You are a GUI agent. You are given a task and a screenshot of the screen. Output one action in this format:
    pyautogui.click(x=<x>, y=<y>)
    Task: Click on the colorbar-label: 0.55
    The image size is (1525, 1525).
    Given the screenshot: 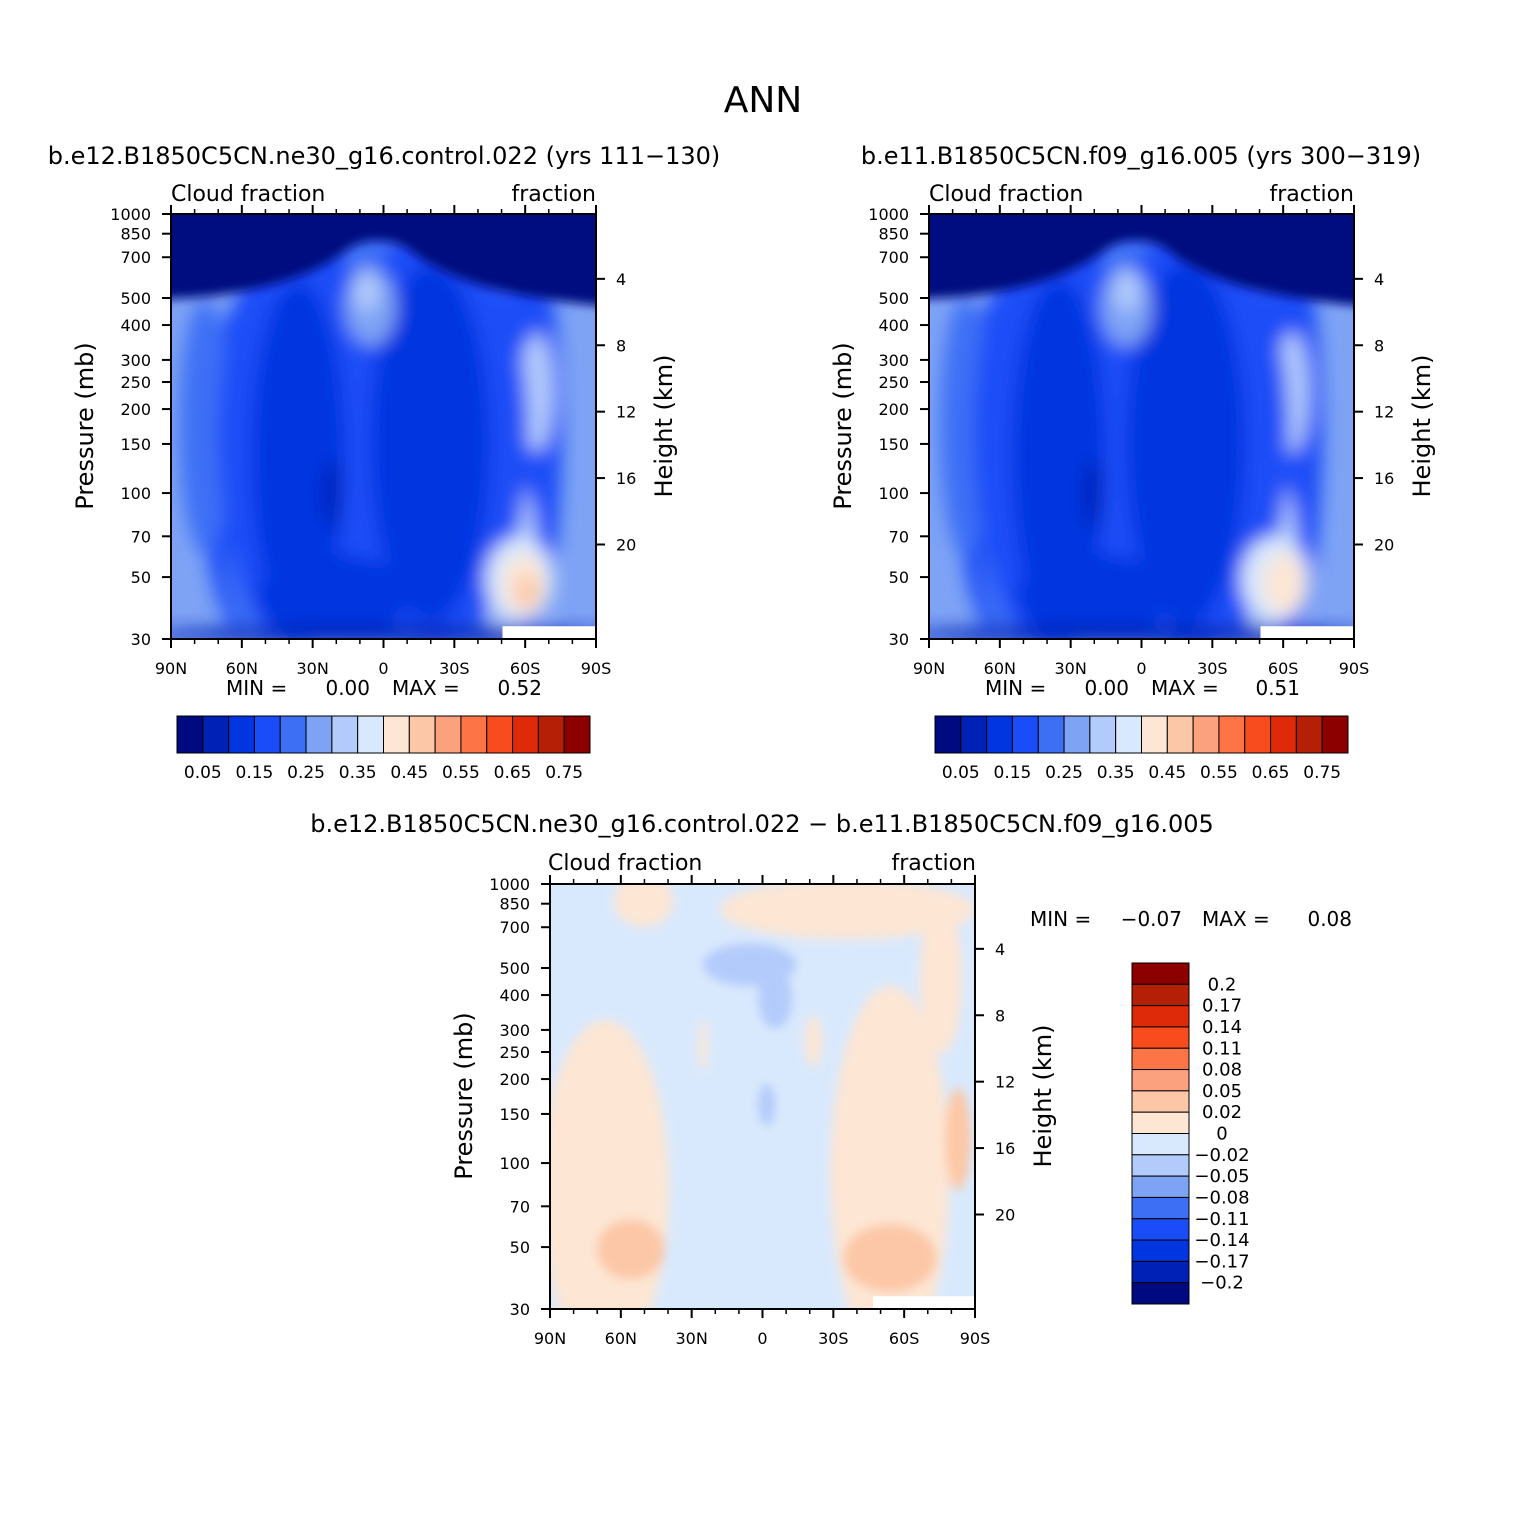 What is the action you would take?
    pyautogui.click(x=1219, y=773)
    